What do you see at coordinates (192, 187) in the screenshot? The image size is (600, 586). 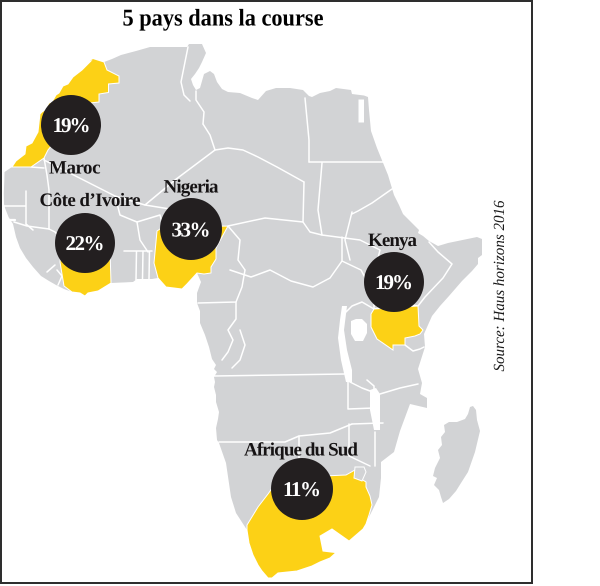 I see `svg-text: Nigeria` at bounding box center [192, 187].